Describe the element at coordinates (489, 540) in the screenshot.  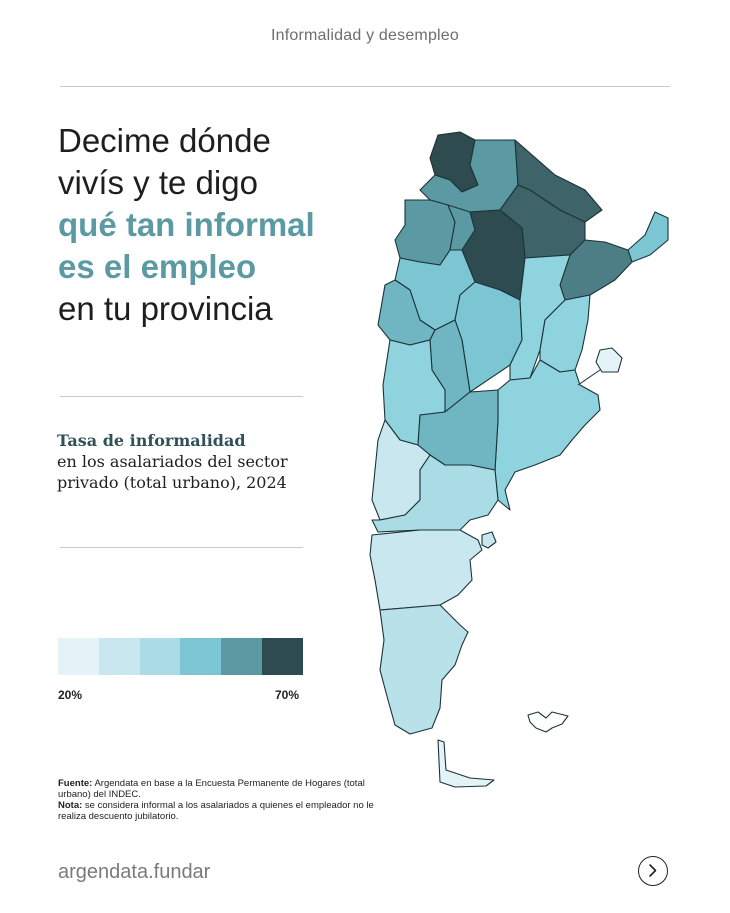
I see `peninsula-valdes` at that location.